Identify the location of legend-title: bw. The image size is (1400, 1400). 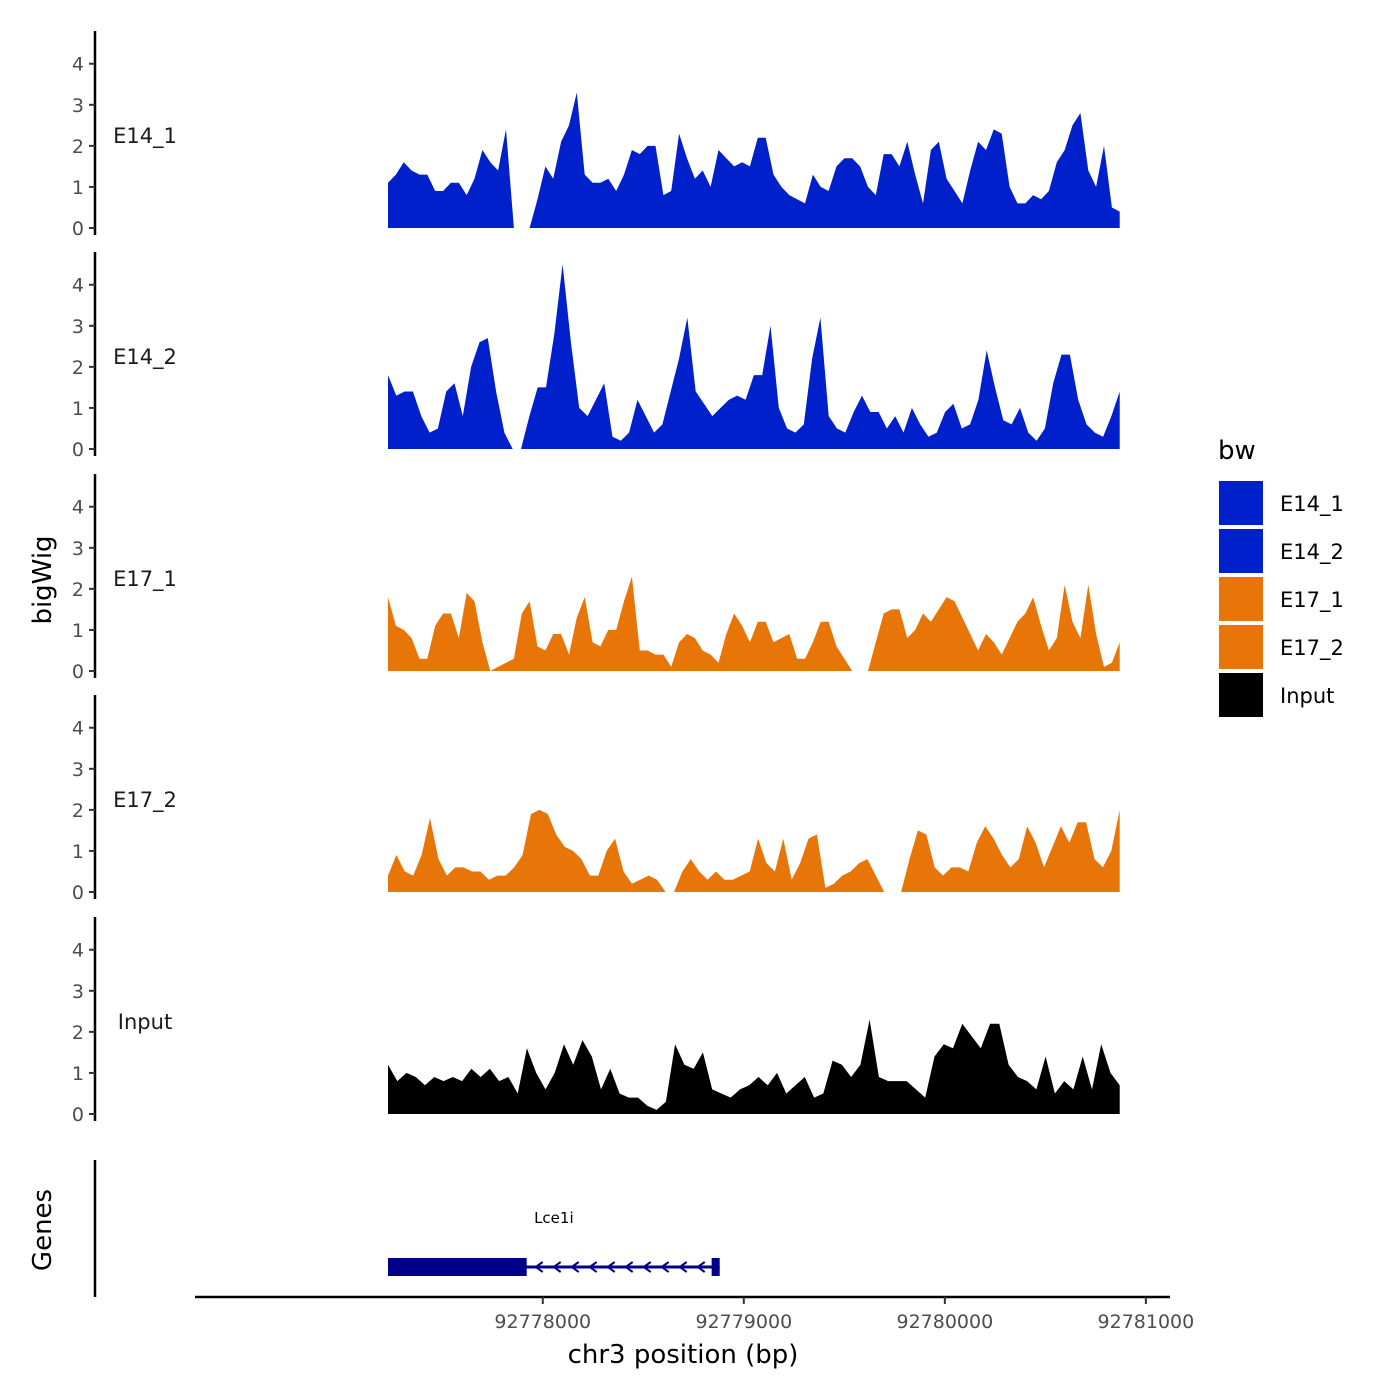
(1237, 451).